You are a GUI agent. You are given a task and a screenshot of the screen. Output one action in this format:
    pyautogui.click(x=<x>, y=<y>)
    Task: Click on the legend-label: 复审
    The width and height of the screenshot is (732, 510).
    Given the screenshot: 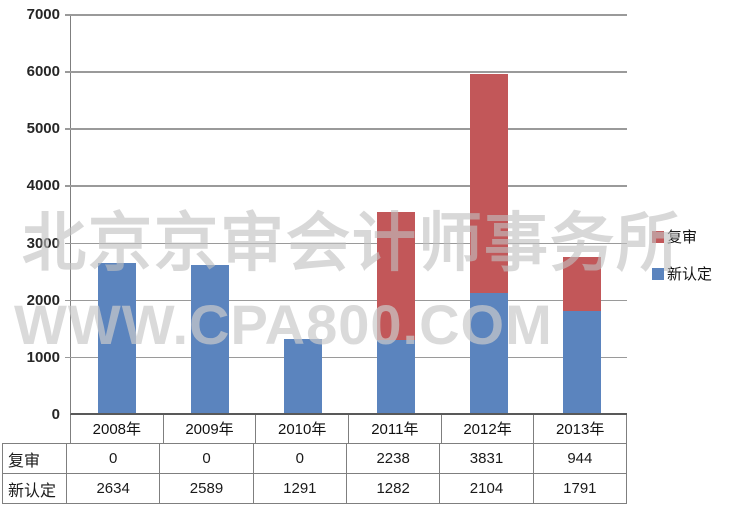 What is the action you would take?
    pyautogui.click(x=682, y=237)
    